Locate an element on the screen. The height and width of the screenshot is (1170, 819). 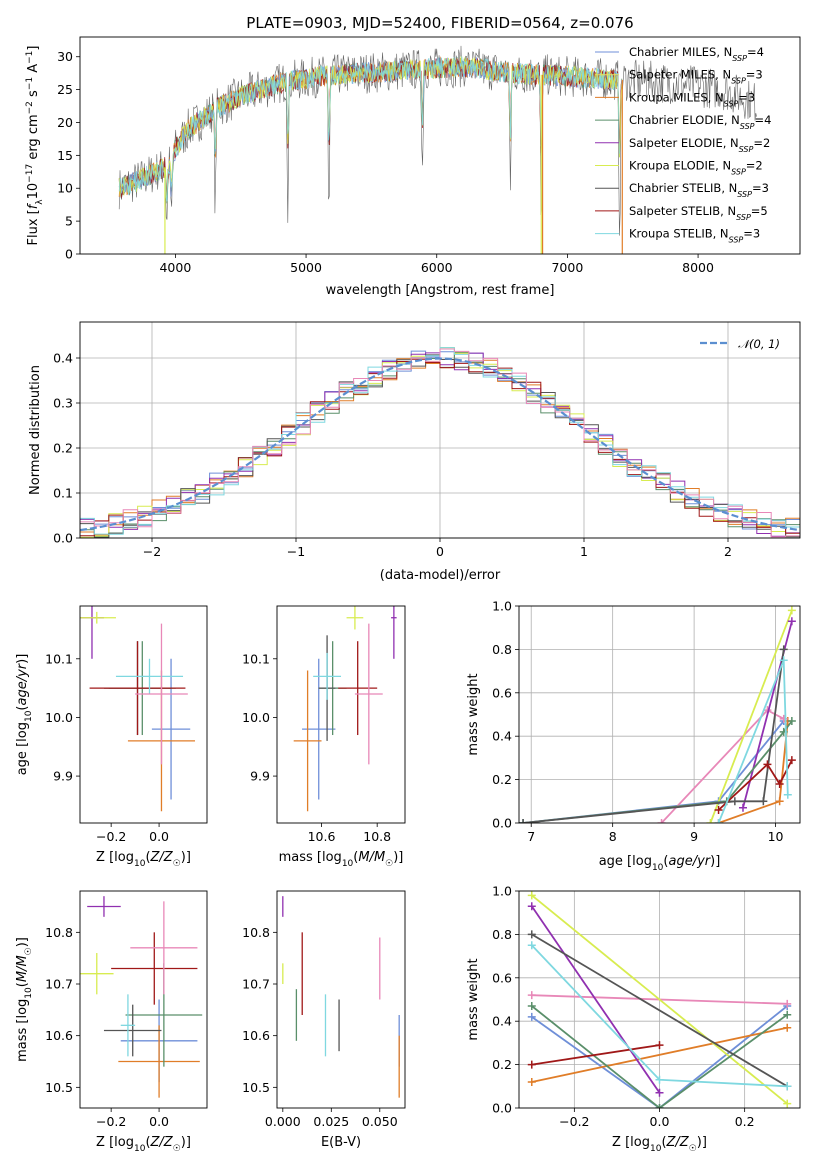
legend-entry: Salpeter STELIB, NSSP=5 is located at coordinates (698, 213).